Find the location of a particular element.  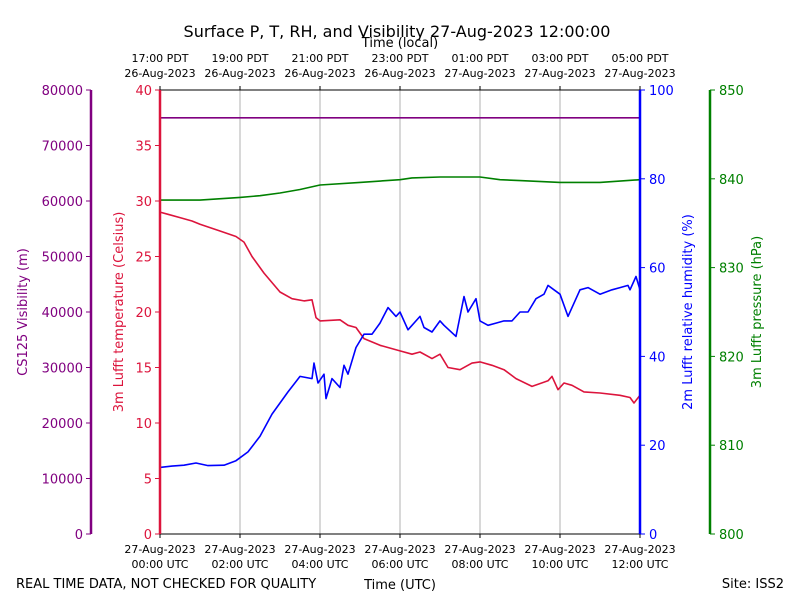

bottom-tick-label: 02:00 UTC is located at coordinates (239, 564).